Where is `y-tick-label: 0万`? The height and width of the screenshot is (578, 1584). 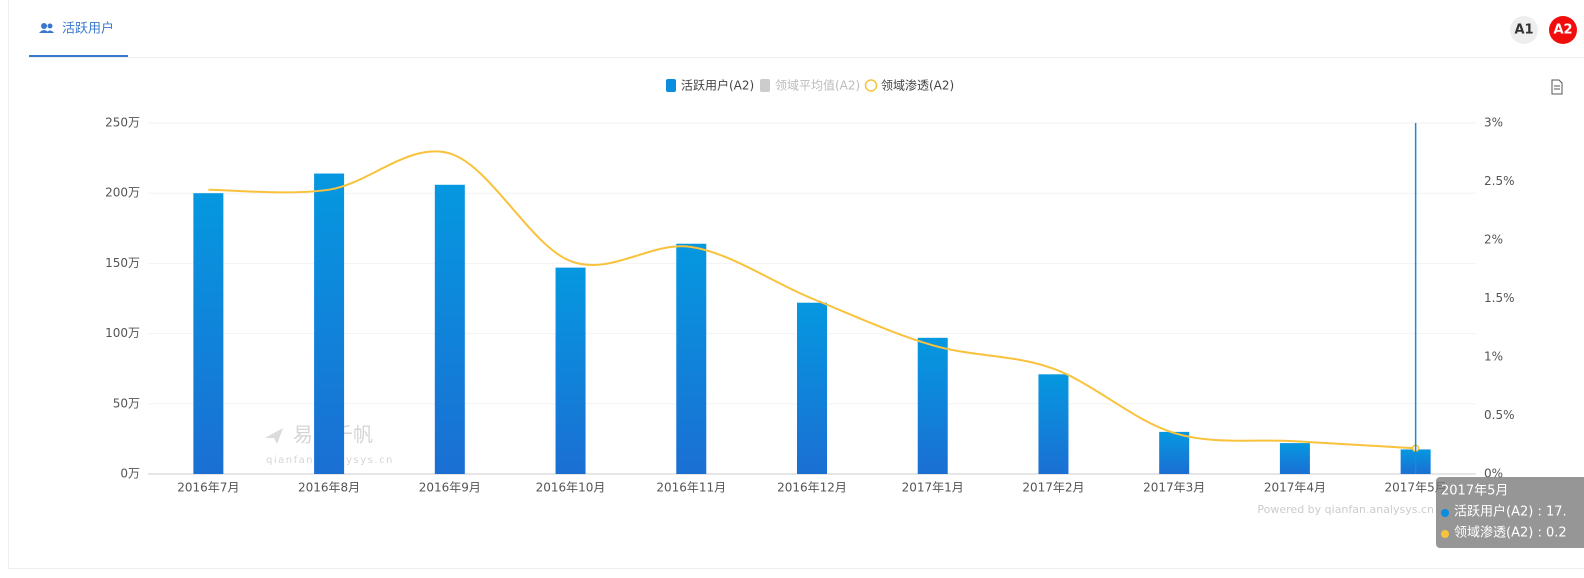 y-tick-label: 0万 is located at coordinates (130, 474).